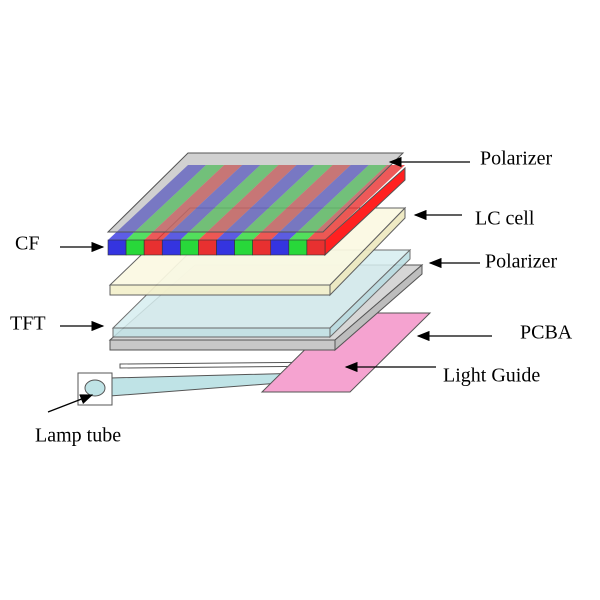 Image resolution: width=600 pixels, height=600 pixels. Describe the element at coordinates (491, 376) in the screenshot. I see `label: Light Guide` at that location.